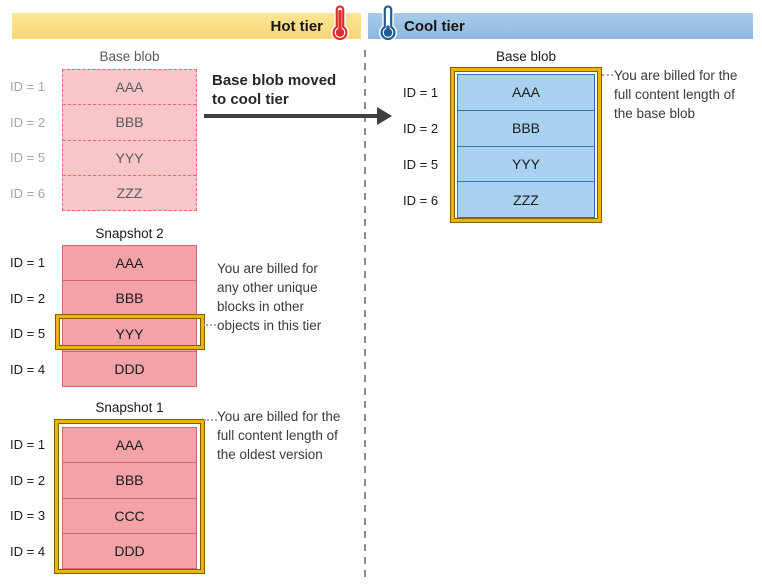 Image resolution: width=762 pixels, height=587 pixels. What do you see at coordinates (282, 90) in the screenshot?
I see `move-arrow-label: Base blob moved to cool tier` at bounding box center [282, 90].